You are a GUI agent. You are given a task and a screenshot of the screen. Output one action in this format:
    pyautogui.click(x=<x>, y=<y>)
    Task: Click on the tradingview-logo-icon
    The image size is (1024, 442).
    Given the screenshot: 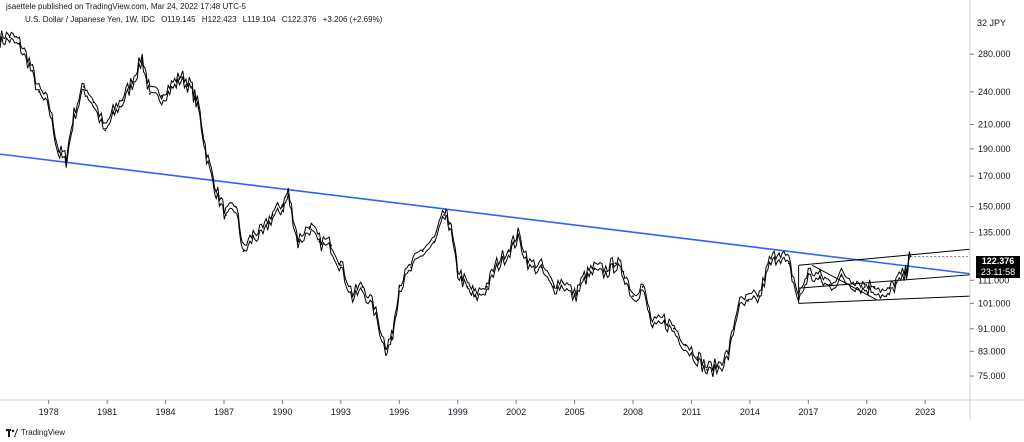 What is the action you would take?
    pyautogui.click(x=12, y=432)
    